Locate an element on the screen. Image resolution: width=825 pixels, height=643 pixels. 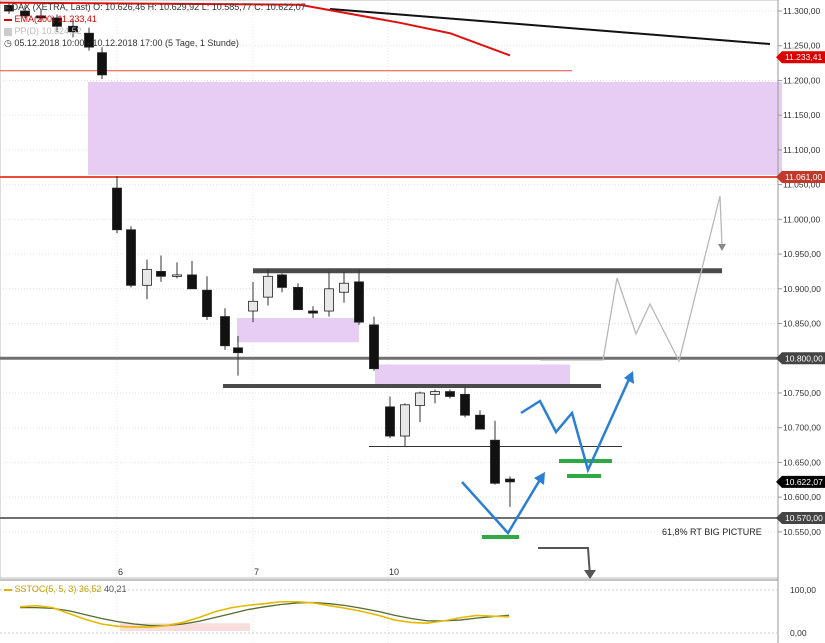
x-tick-label: 10 is located at coordinates (394, 572).